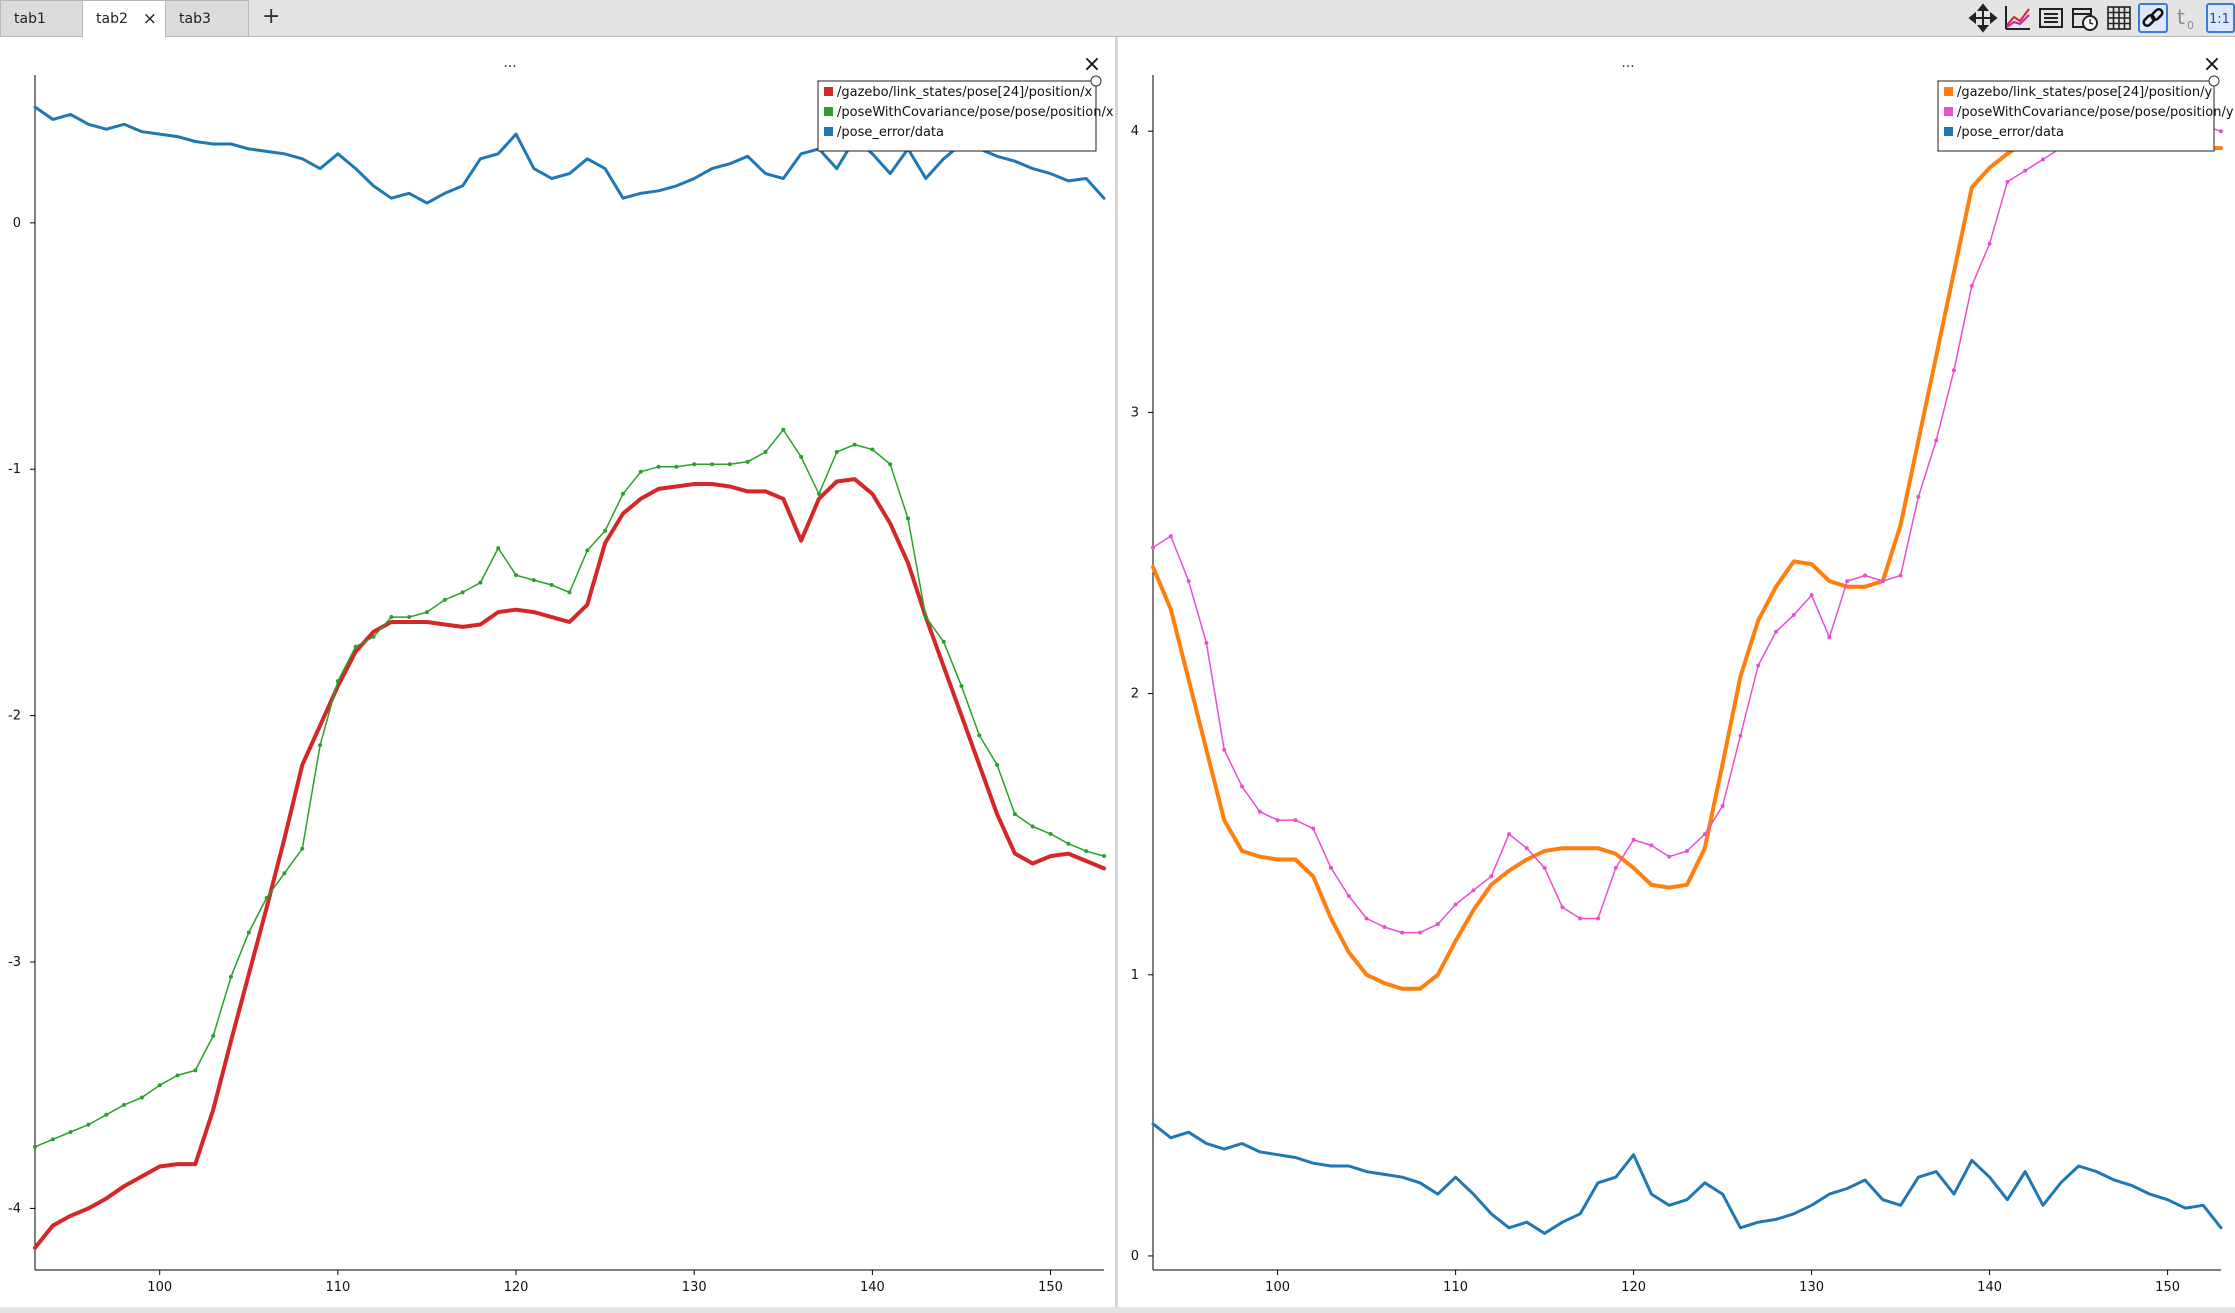 This screenshot has height=1313, width=2235. I want to click on plot-settings-icon, so click(2017, 18).